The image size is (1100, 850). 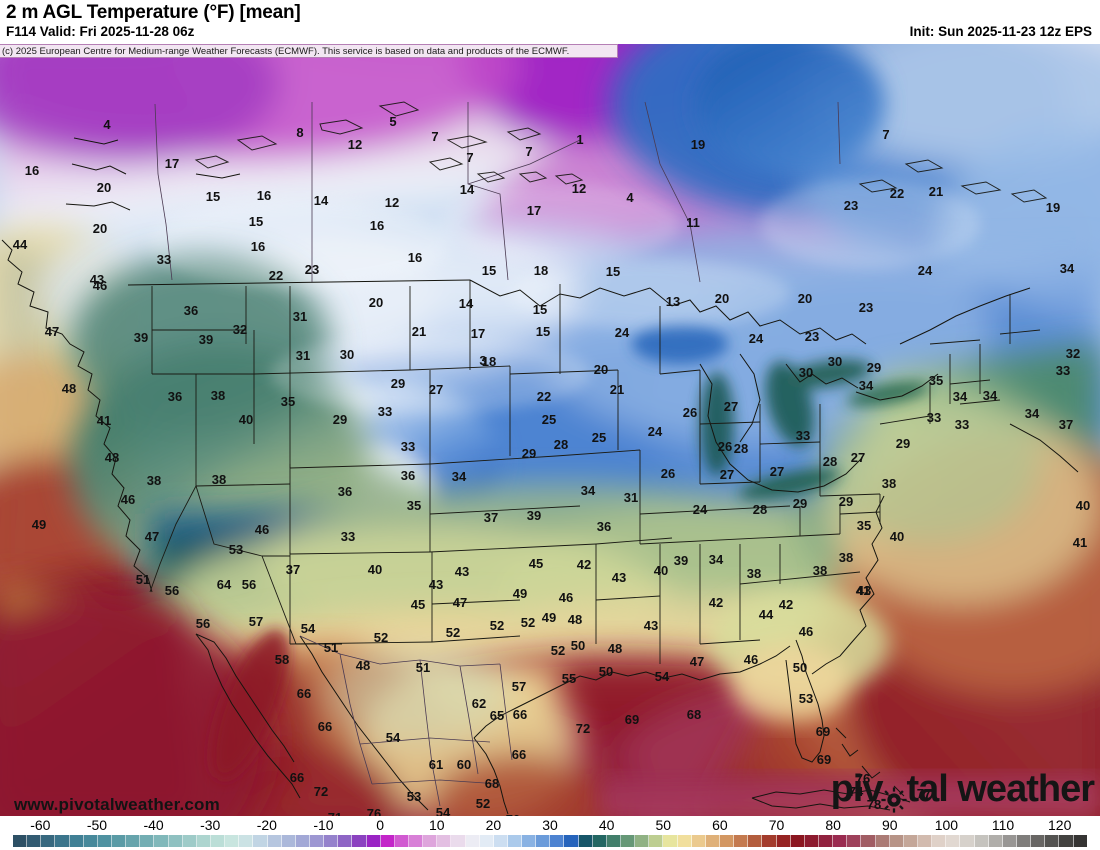 I want to click on temperature-label: 58, so click(x=282, y=659).